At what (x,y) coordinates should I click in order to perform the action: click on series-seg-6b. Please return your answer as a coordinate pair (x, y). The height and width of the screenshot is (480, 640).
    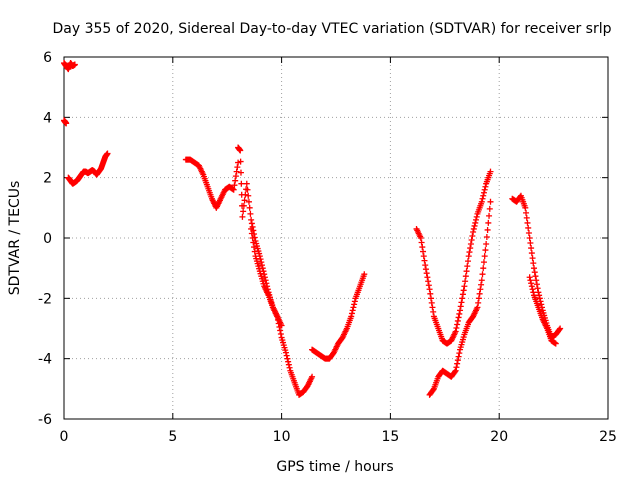
    Looking at the image, I should click on (542, 310).